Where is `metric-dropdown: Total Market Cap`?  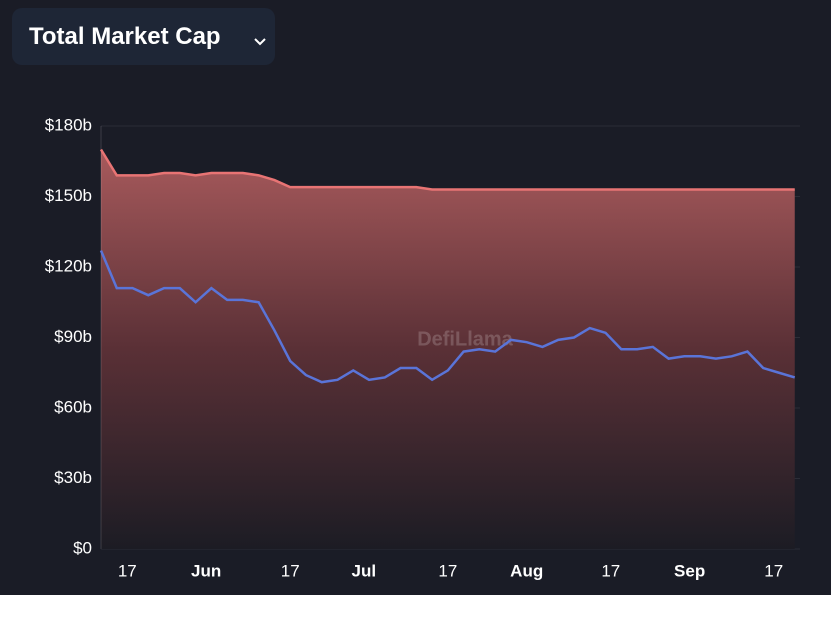 metric-dropdown: Total Market Cap is located at coordinates (143, 36).